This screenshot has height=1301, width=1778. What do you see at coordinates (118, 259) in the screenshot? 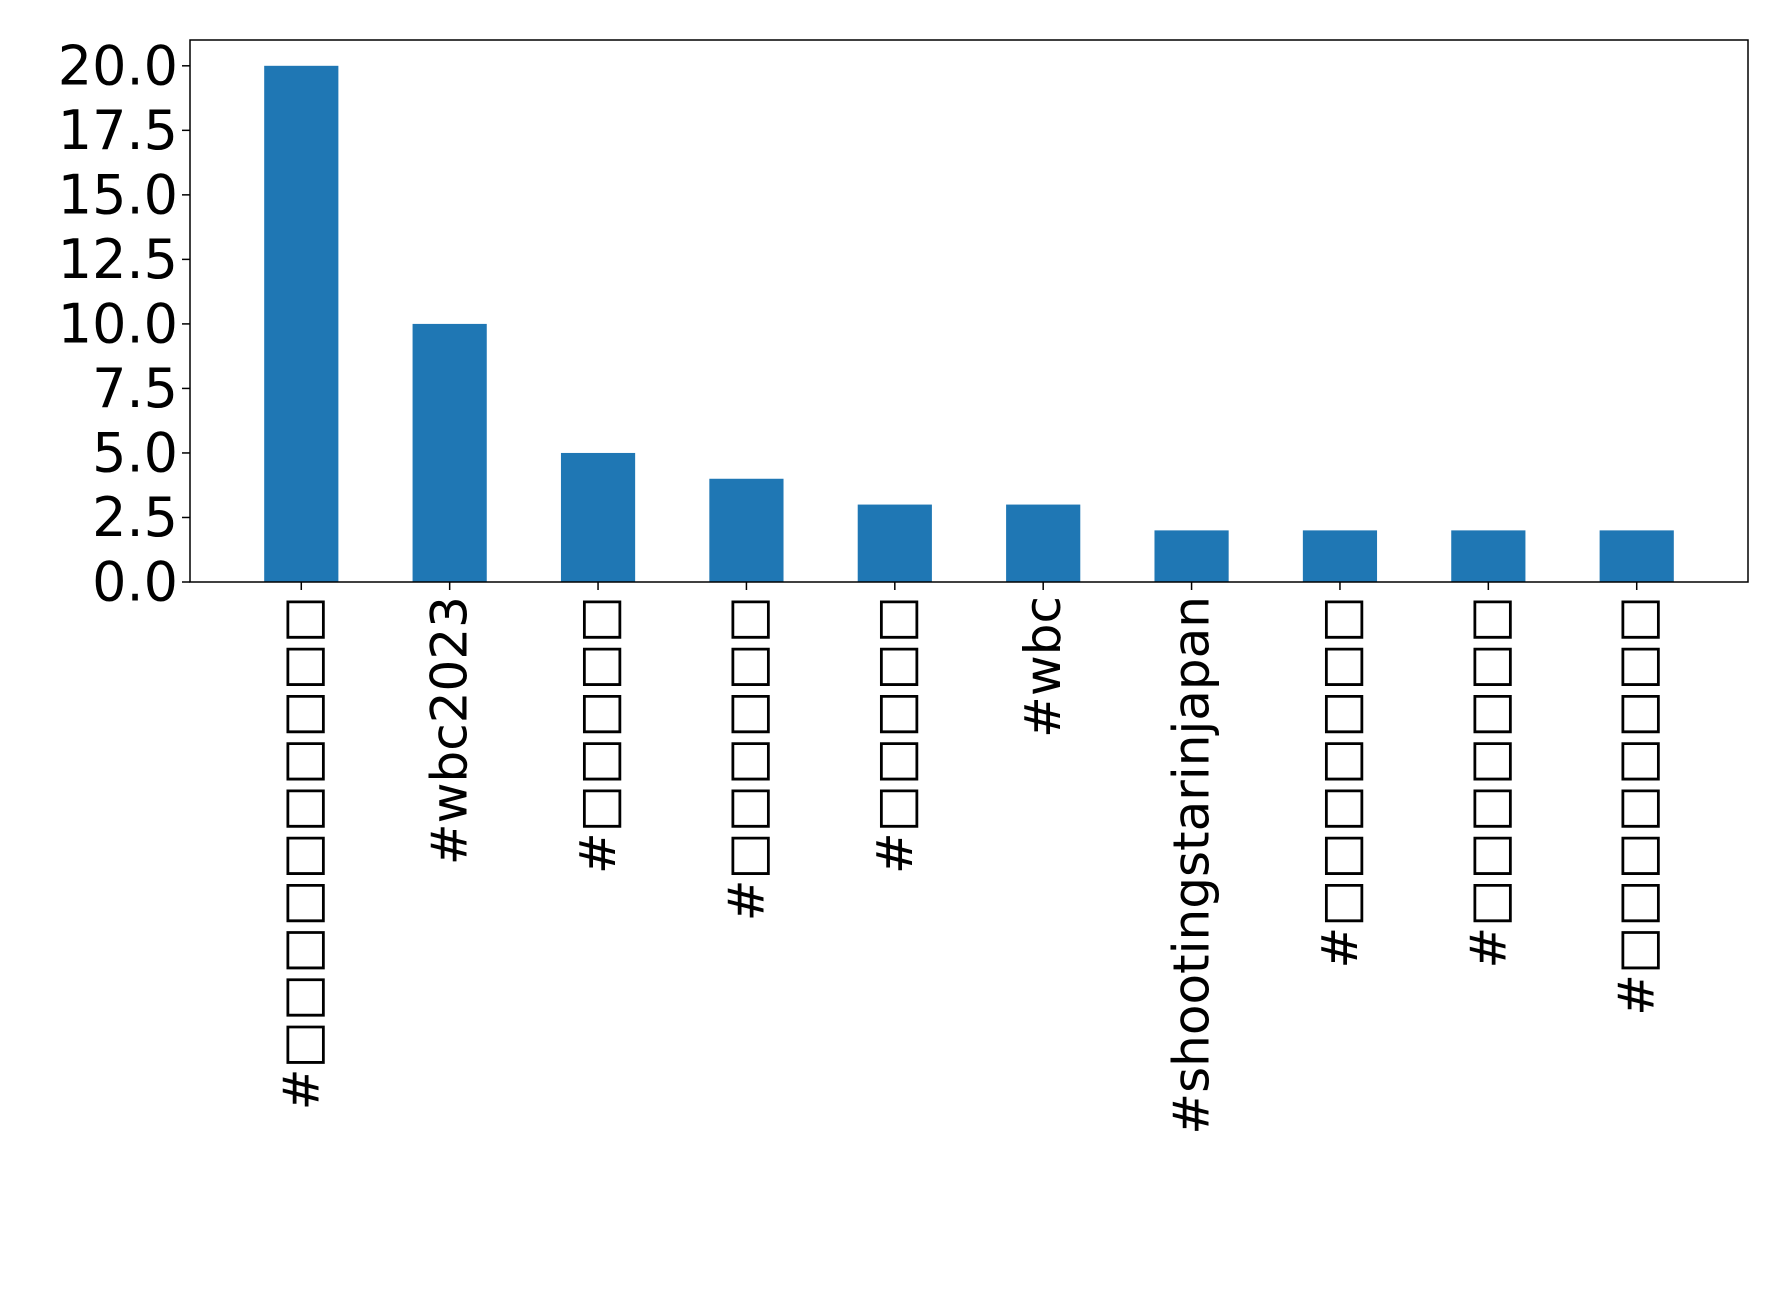
I see `y-tick-label: 12.5` at bounding box center [118, 259].